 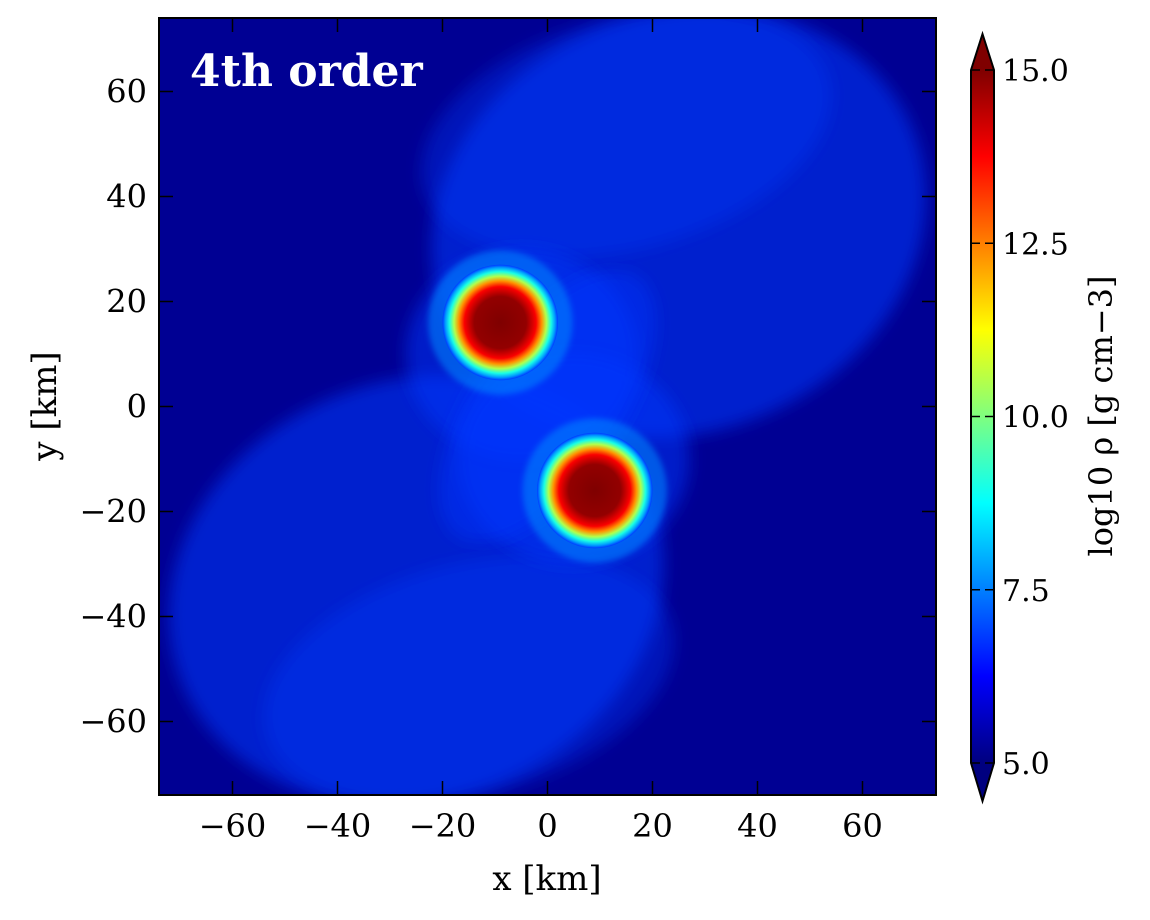 What do you see at coordinates (113, 722) in the screenshot?
I see `y-tick-label: −60` at bounding box center [113, 722].